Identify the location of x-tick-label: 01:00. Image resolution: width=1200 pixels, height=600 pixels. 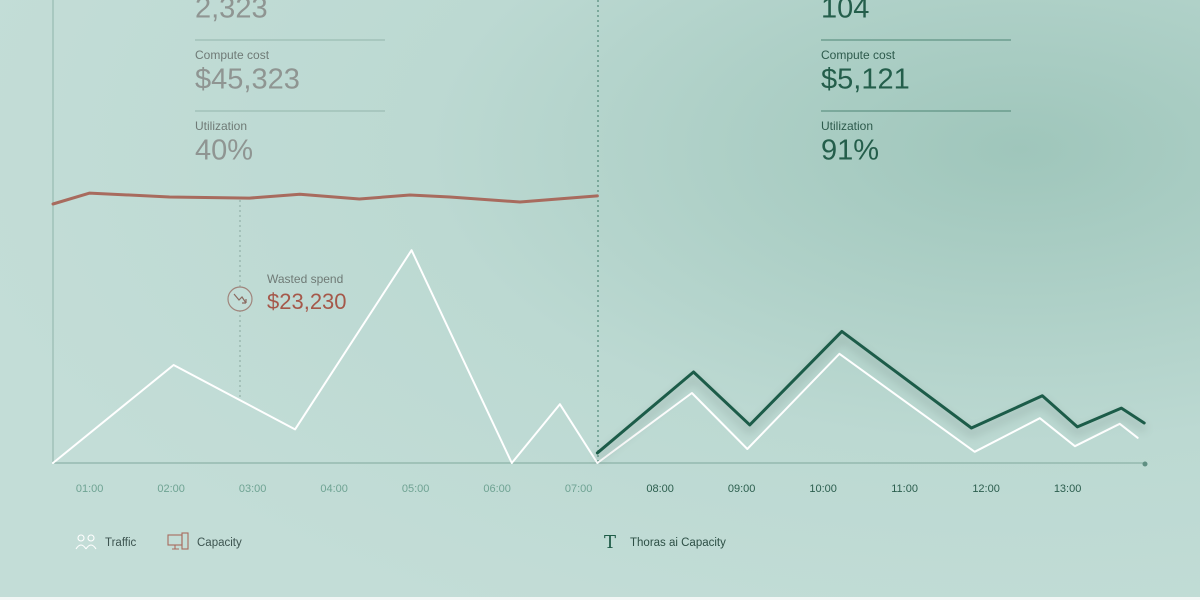
(90, 489).